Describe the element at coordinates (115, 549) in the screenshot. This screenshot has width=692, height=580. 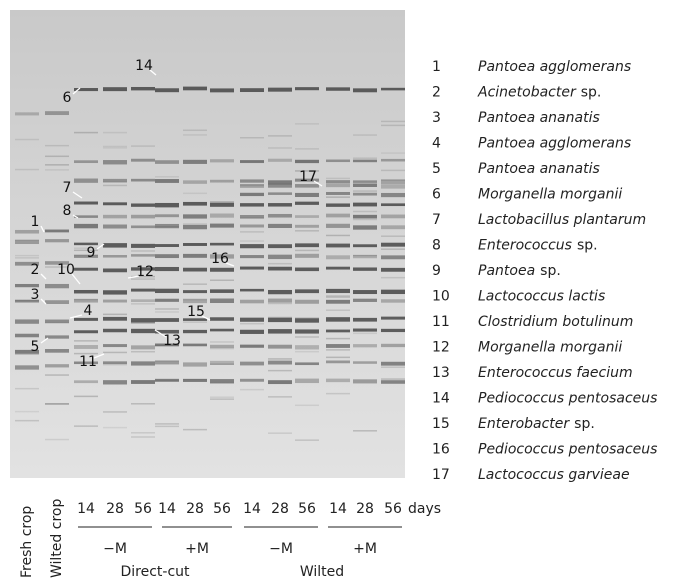
I see `treatment-label: −M` at that location.